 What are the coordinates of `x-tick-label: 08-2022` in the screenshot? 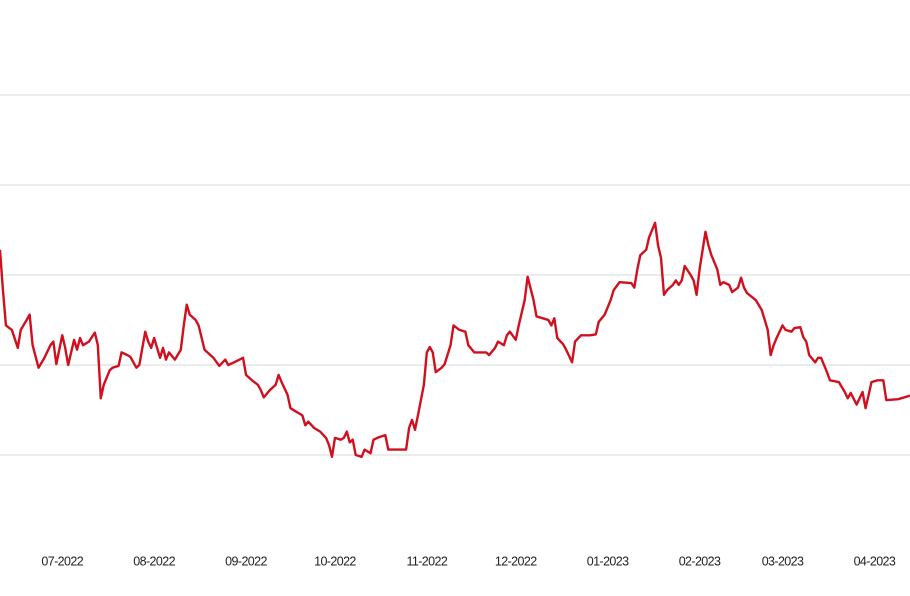 It's located at (154, 561).